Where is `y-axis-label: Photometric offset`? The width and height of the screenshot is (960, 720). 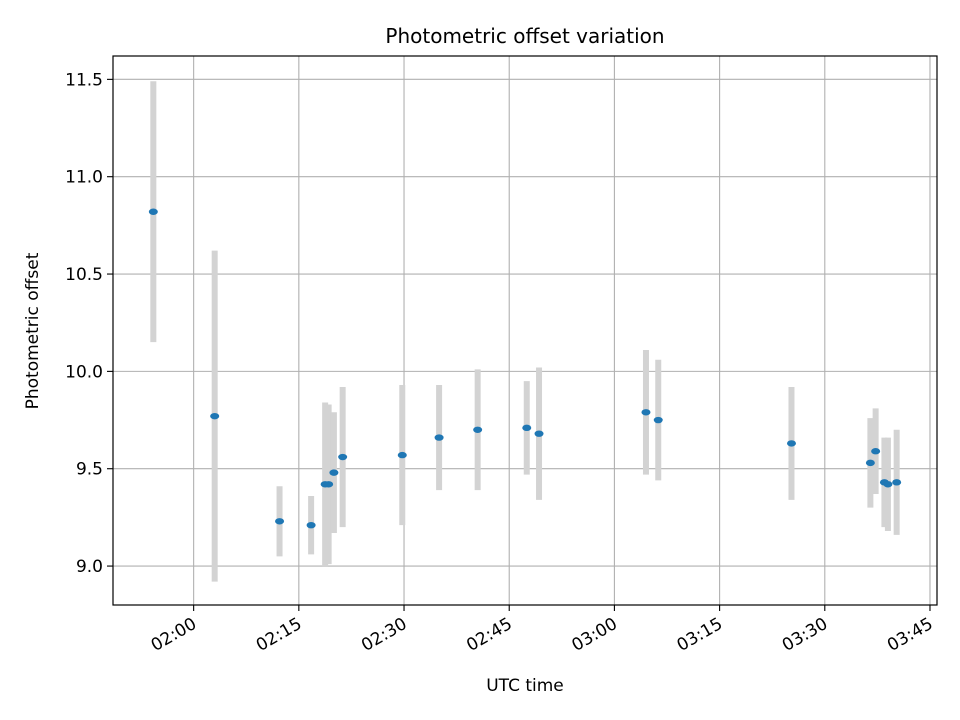 y-axis-label: Photometric offset is located at coordinates (33, 330).